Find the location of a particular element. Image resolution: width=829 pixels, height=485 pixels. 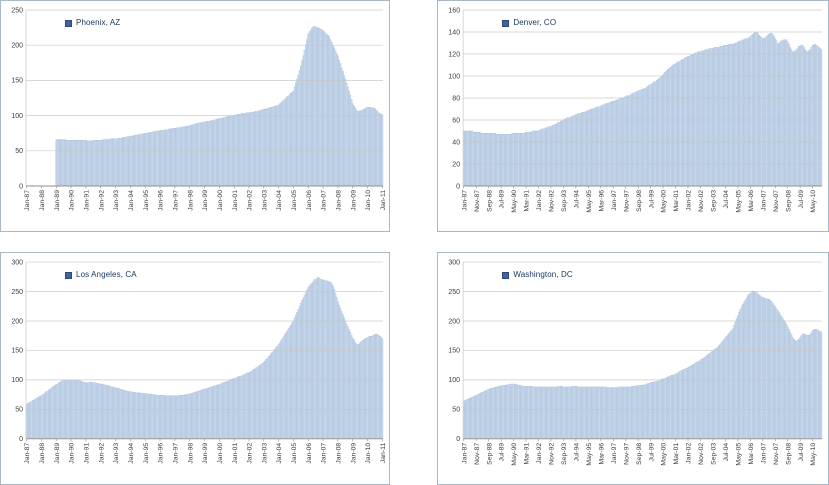

svg-text: Nov-92 is located at coordinates (552, 454).